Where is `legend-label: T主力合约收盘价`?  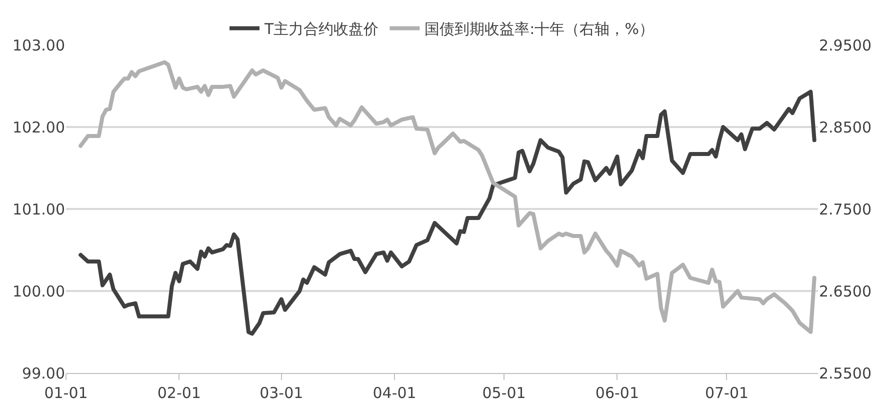 legend-label: T主力合约收盘价 is located at coordinates (321, 29).